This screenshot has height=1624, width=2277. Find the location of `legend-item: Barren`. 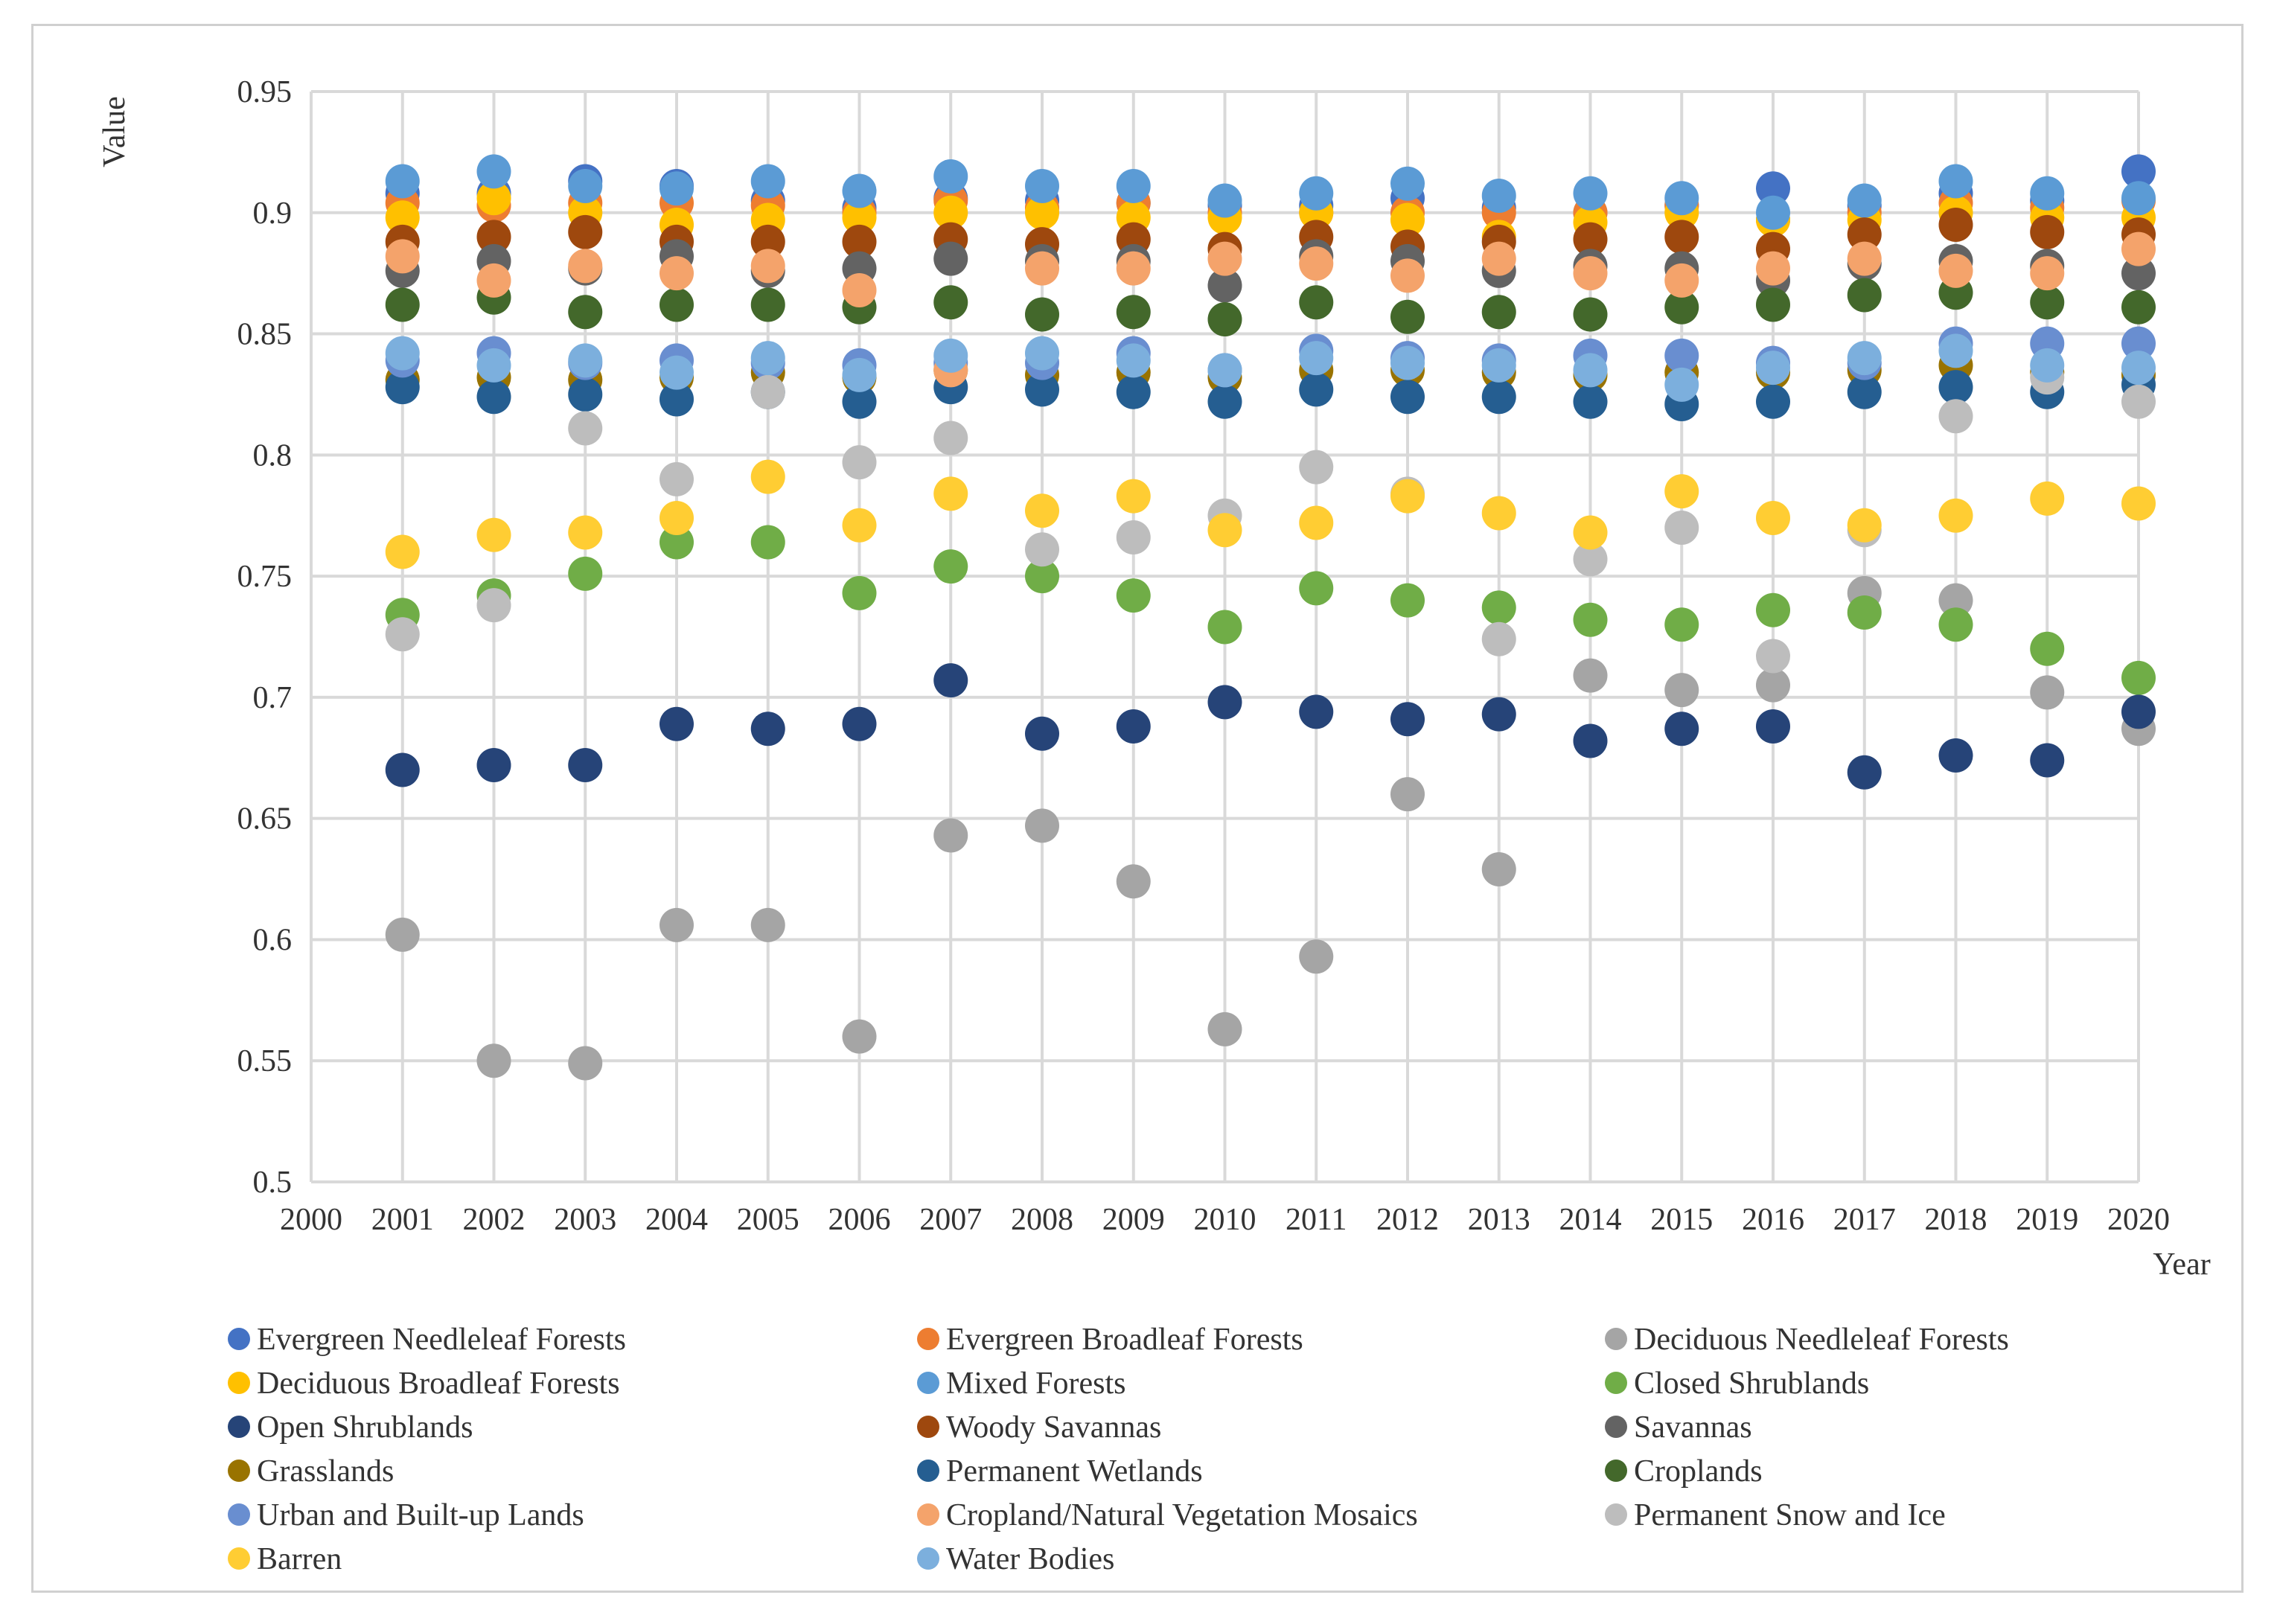

legend-item: Barren is located at coordinates (285, 1559).